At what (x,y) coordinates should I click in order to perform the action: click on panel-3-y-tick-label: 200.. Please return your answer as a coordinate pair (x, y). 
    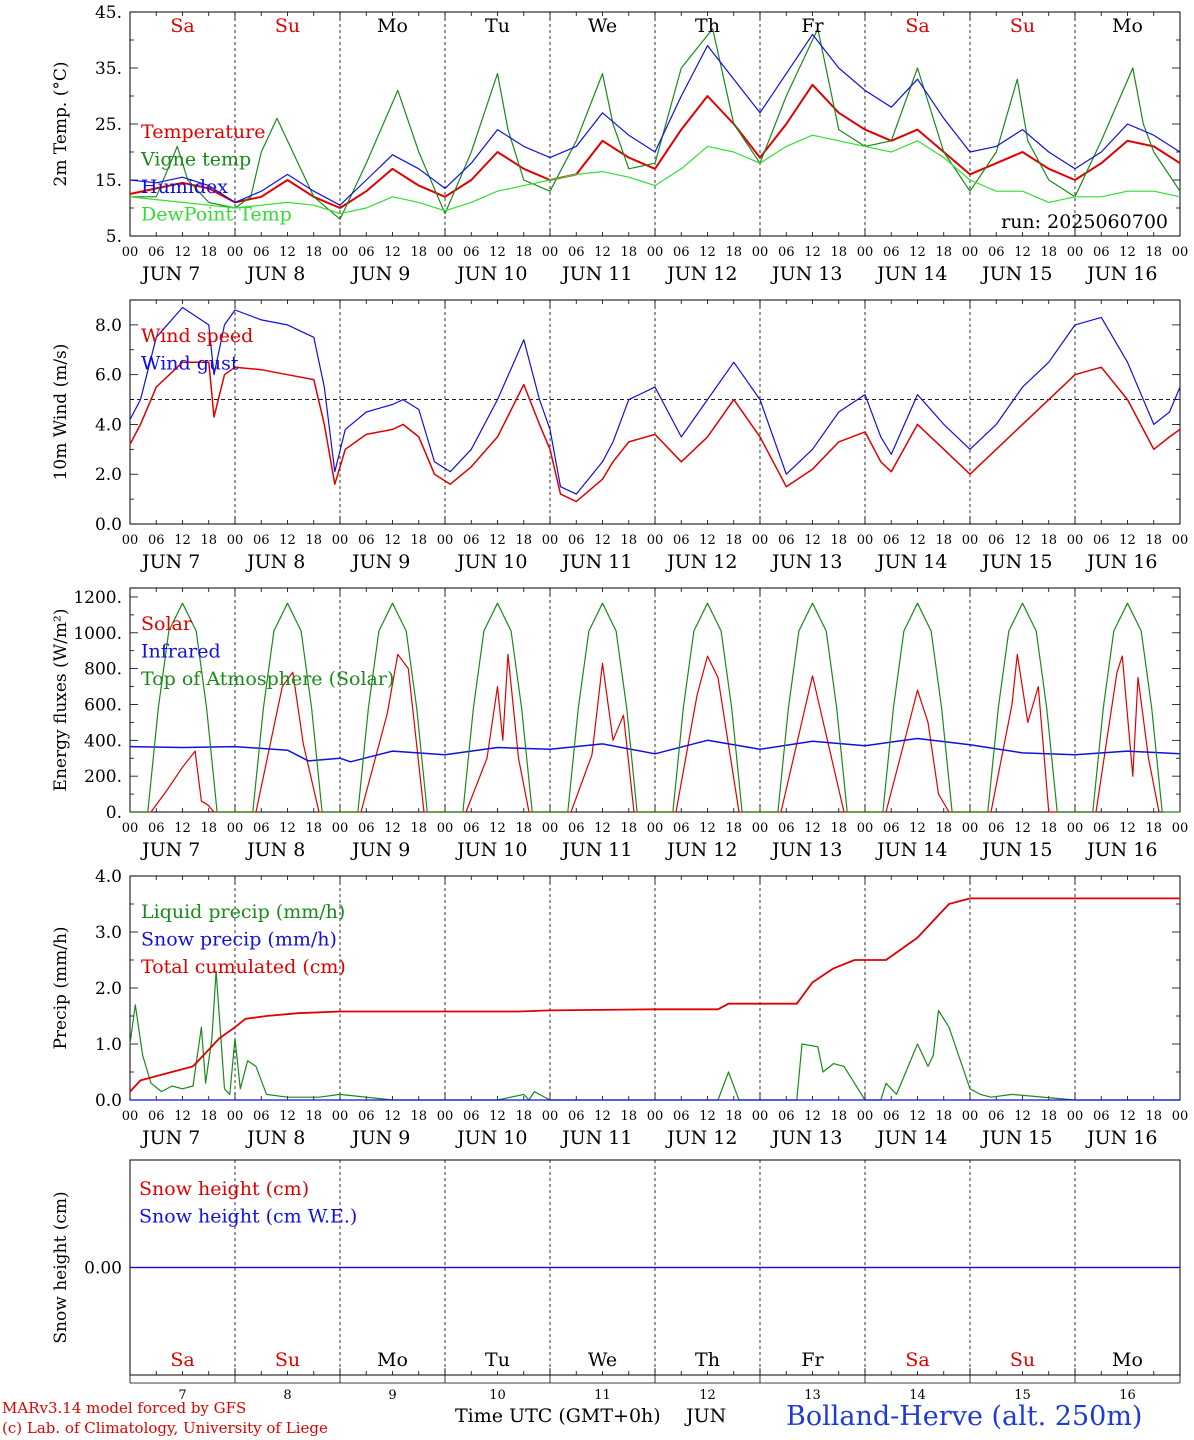
    Looking at the image, I should click on (103, 777).